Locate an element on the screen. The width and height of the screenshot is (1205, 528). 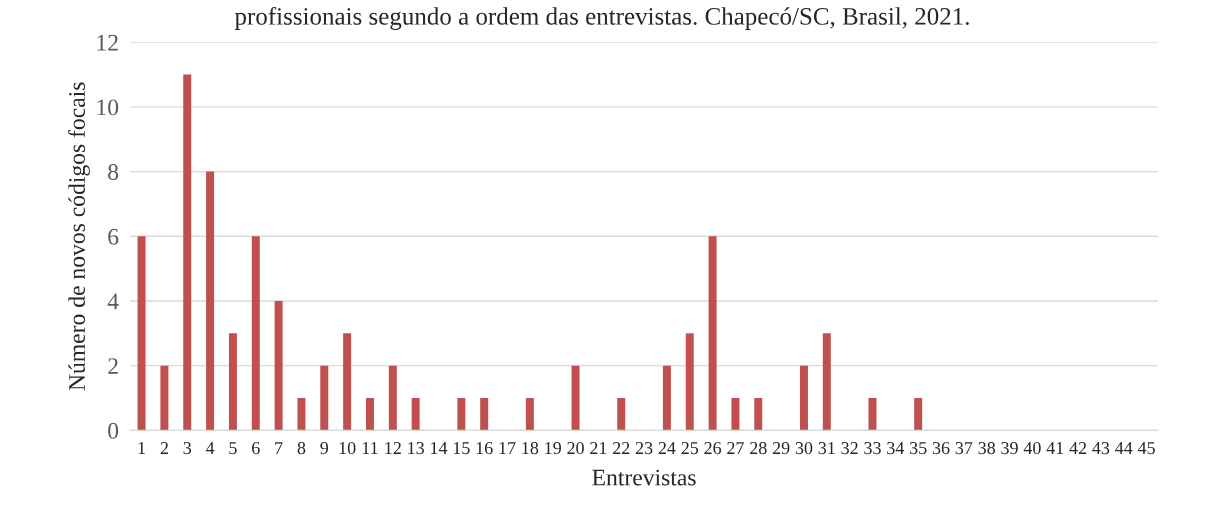
x-tick-label: 11 is located at coordinates (370, 448).